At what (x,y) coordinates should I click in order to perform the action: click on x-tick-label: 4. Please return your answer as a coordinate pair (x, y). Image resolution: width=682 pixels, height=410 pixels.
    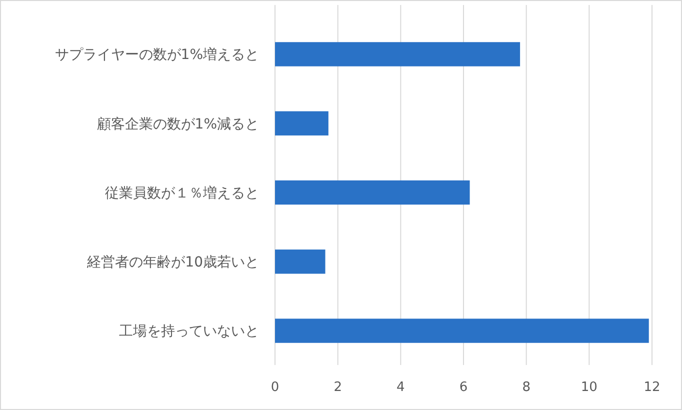
    Looking at the image, I should click on (400, 387).